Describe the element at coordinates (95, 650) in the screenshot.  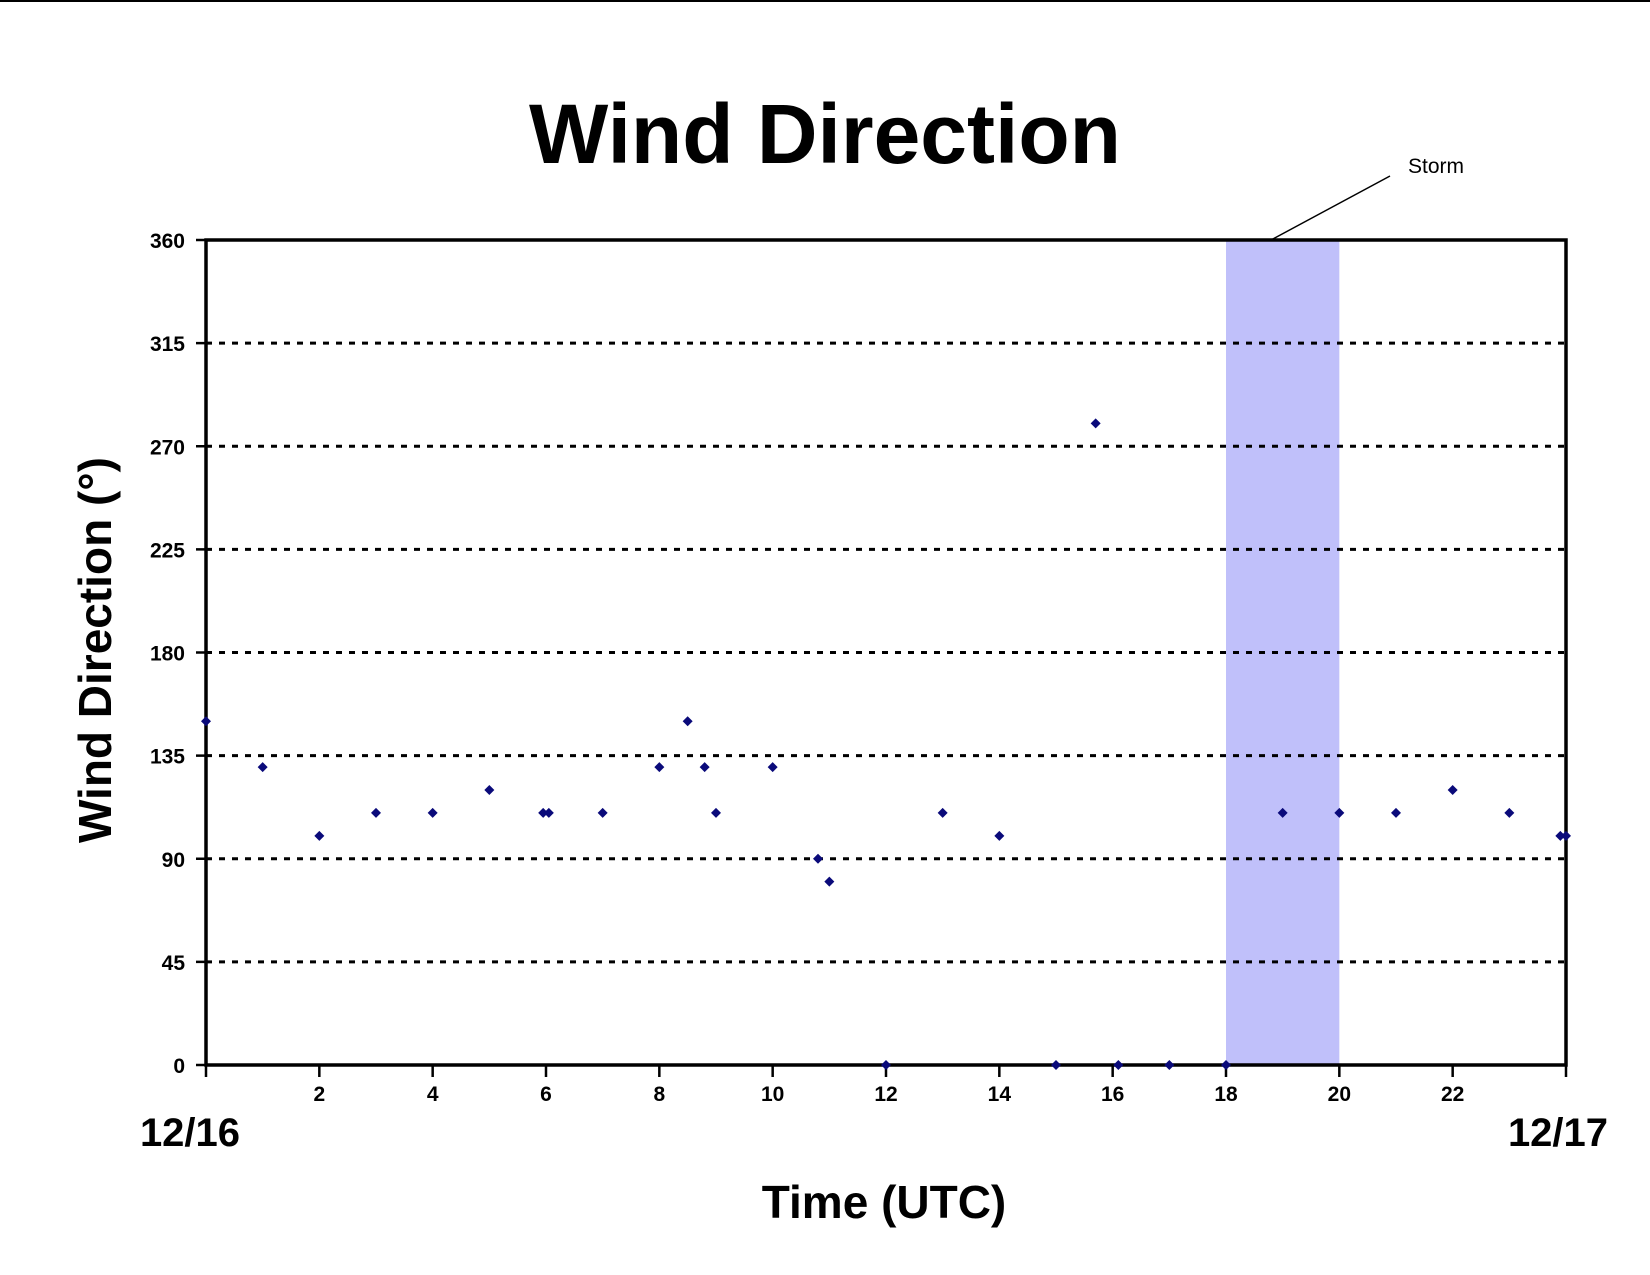
I see `y-axis-title: Wind Direction (°)` at that location.